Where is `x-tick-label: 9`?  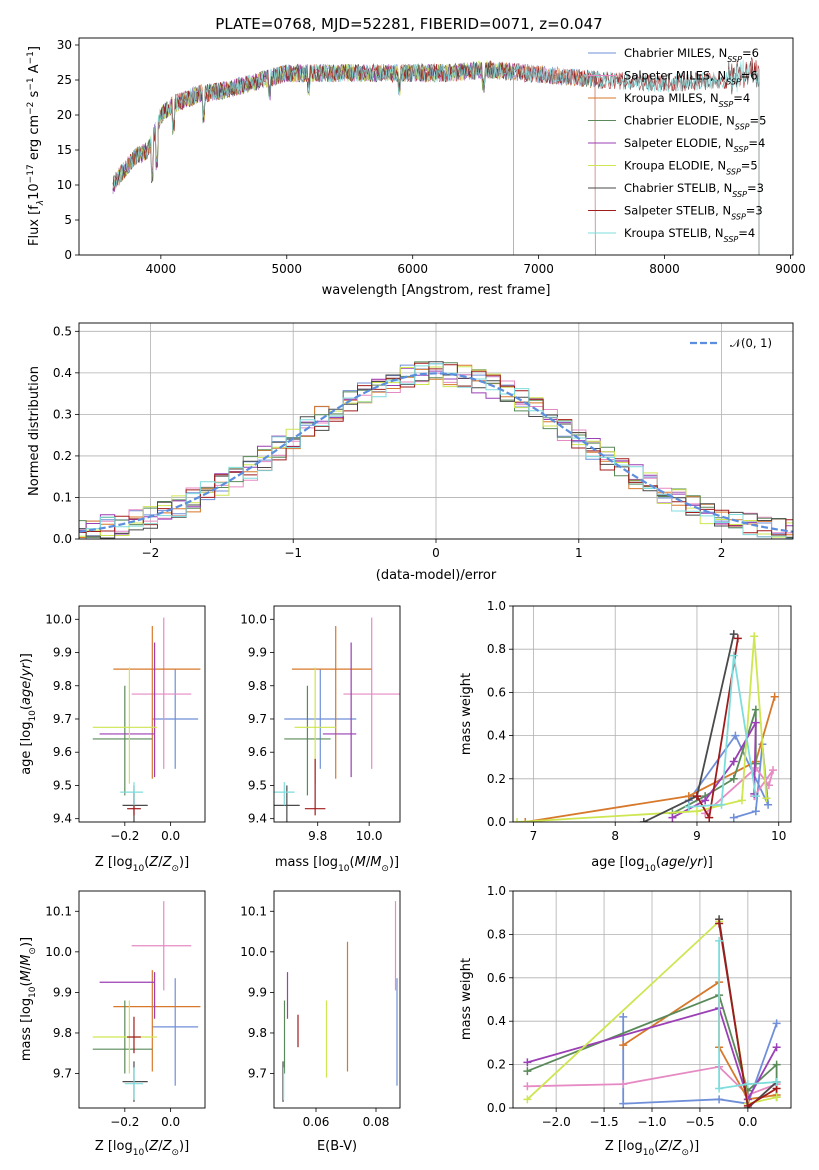
x-tick-label: 9 is located at coordinates (697, 836).